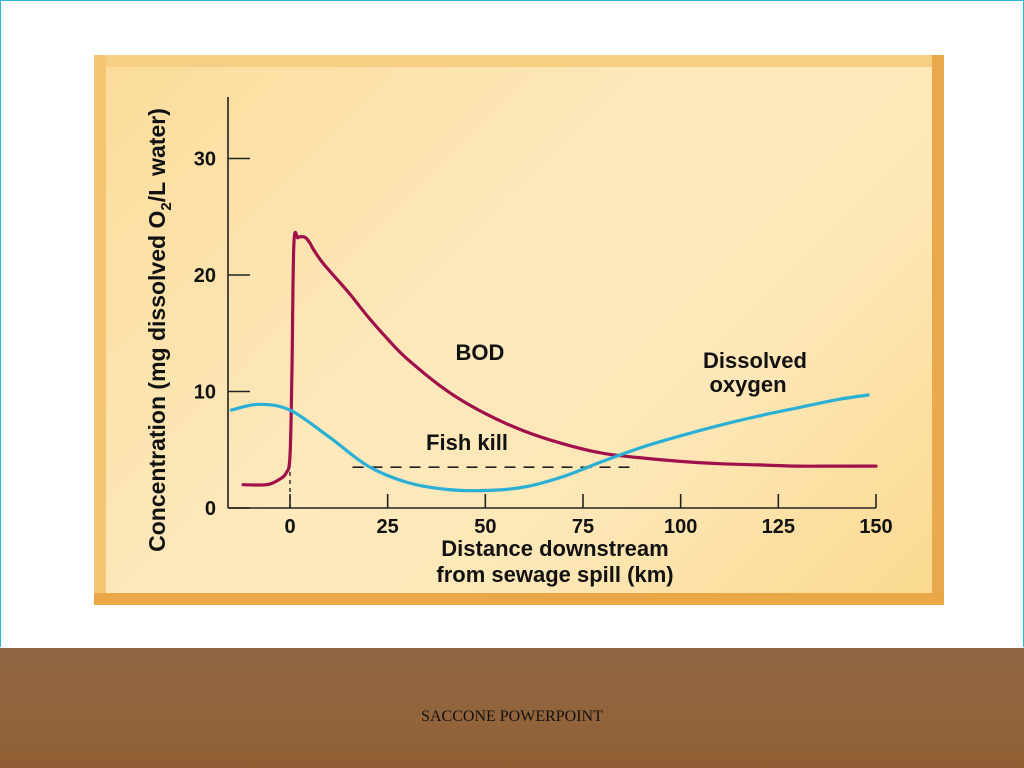 This screenshot has width=1024, height=768. I want to click on x-axis-label-line2: from sewage spill (km), so click(554, 574).